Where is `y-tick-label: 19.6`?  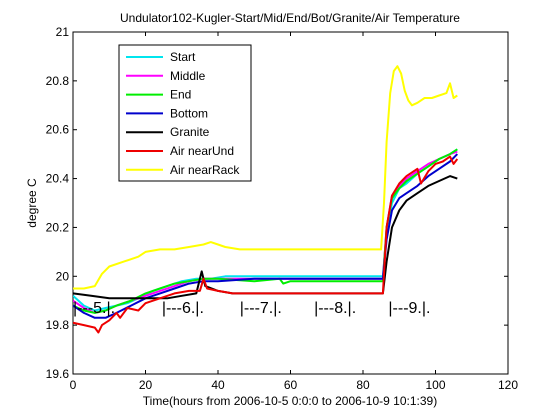 y-tick-label: 19.6 is located at coordinates (58, 374).